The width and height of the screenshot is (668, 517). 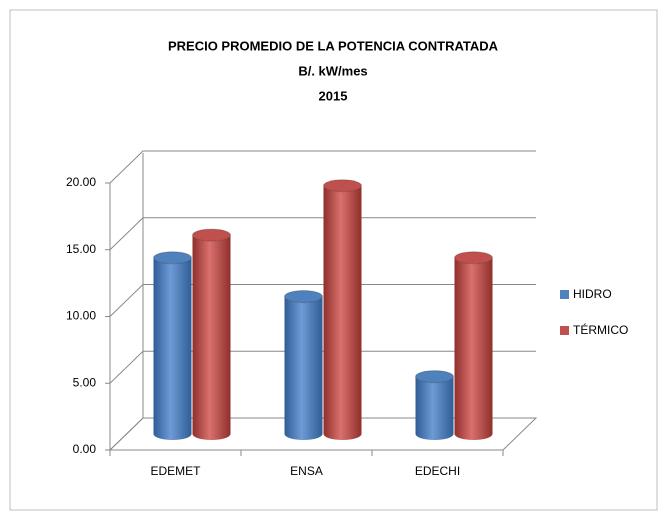 What do you see at coordinates (81, 182) in the screenshot?
I see `y-tick-label: 20.00` at bounding box center [81, 182].